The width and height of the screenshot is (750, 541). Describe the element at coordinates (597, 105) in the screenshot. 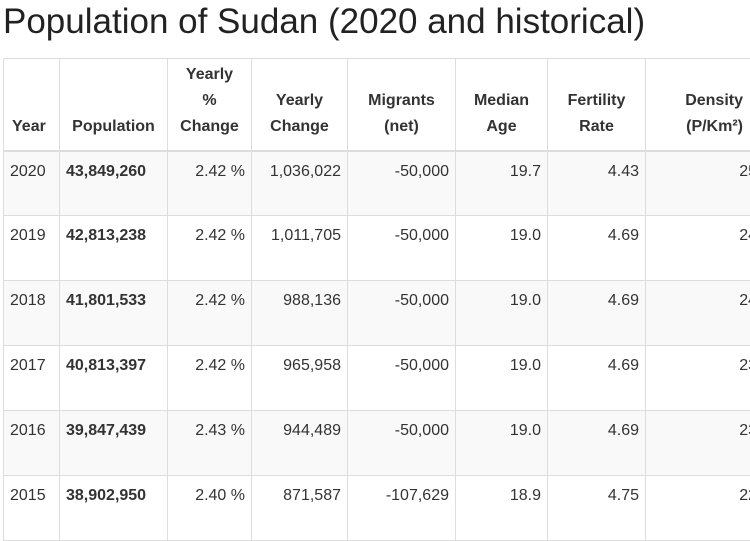

I see `header-fertility-rate: Fertility Rate` at that location.